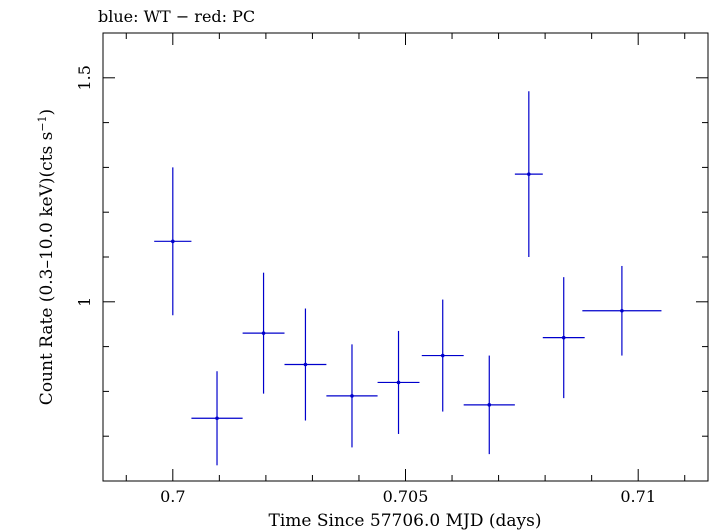  I want to click on x-axis-label: Time Since 57706.0 MJD (days), so click(405, 521).